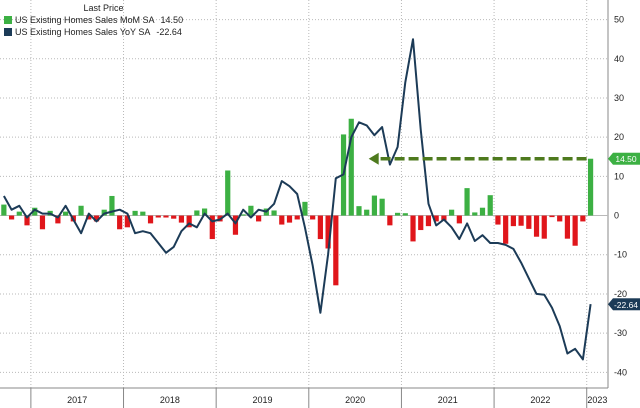 The width and height of the screenshot is (640, 408). Describe the element at coordinates (619, 20) in the screenshot. I see `y-tick-label: 50` at that location.